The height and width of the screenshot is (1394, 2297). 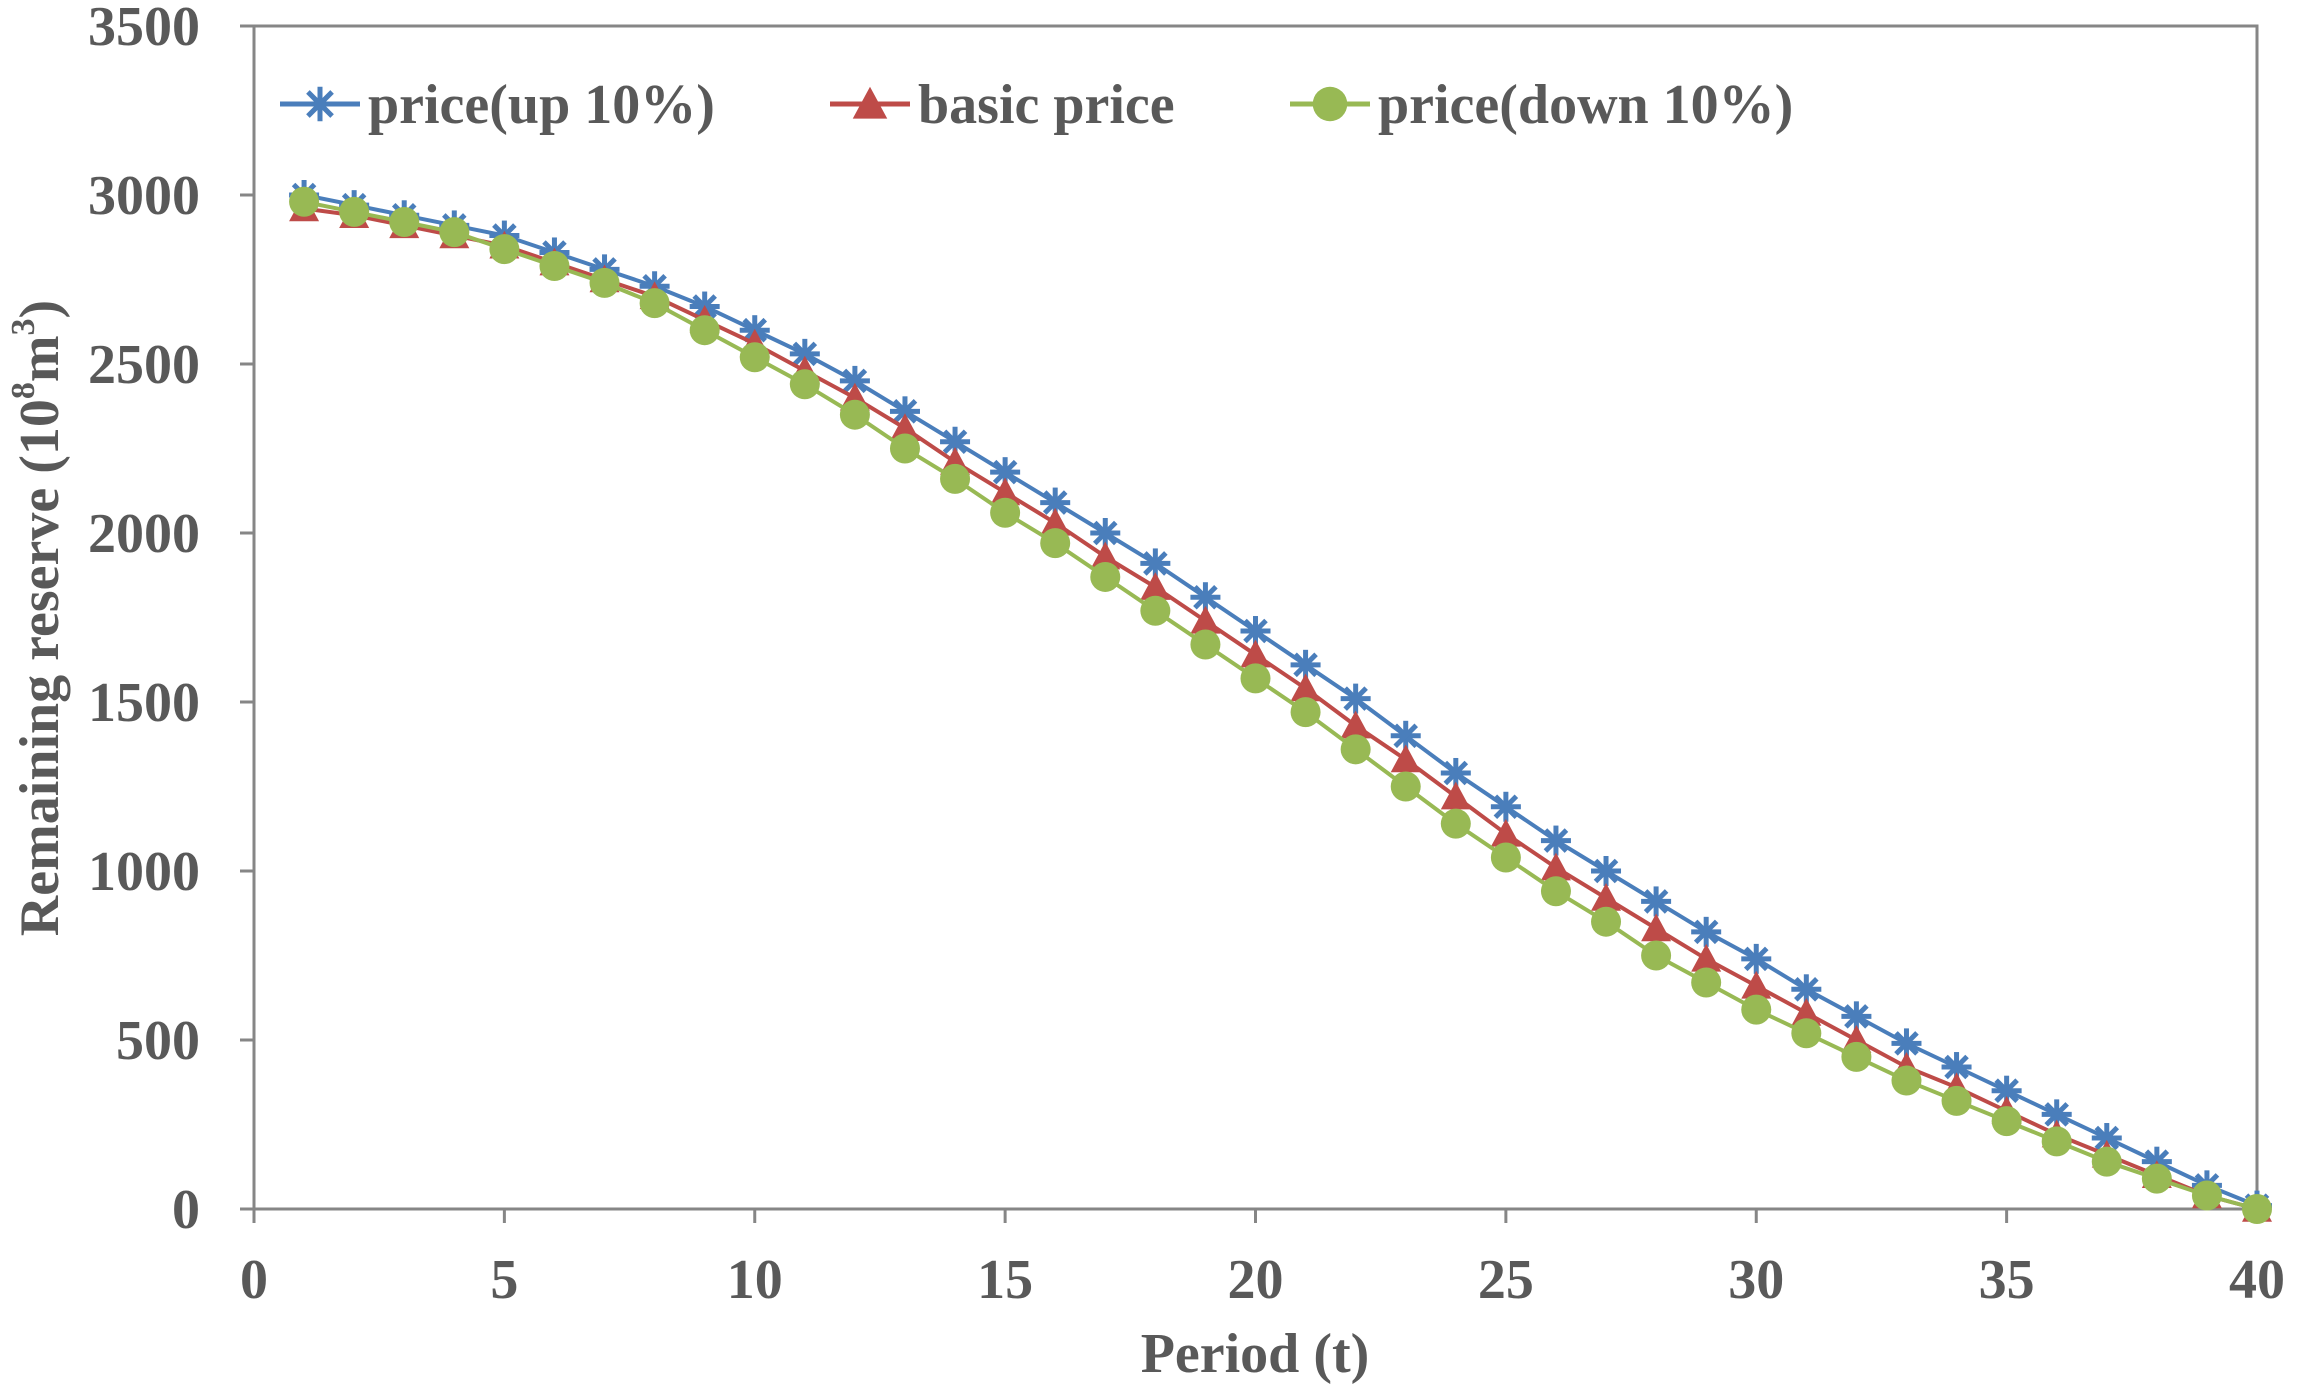 What do you see at coordinates (144, 196) in the screenshot?
I see `y-tick-label: 3000` at bounding box center [144, 196].